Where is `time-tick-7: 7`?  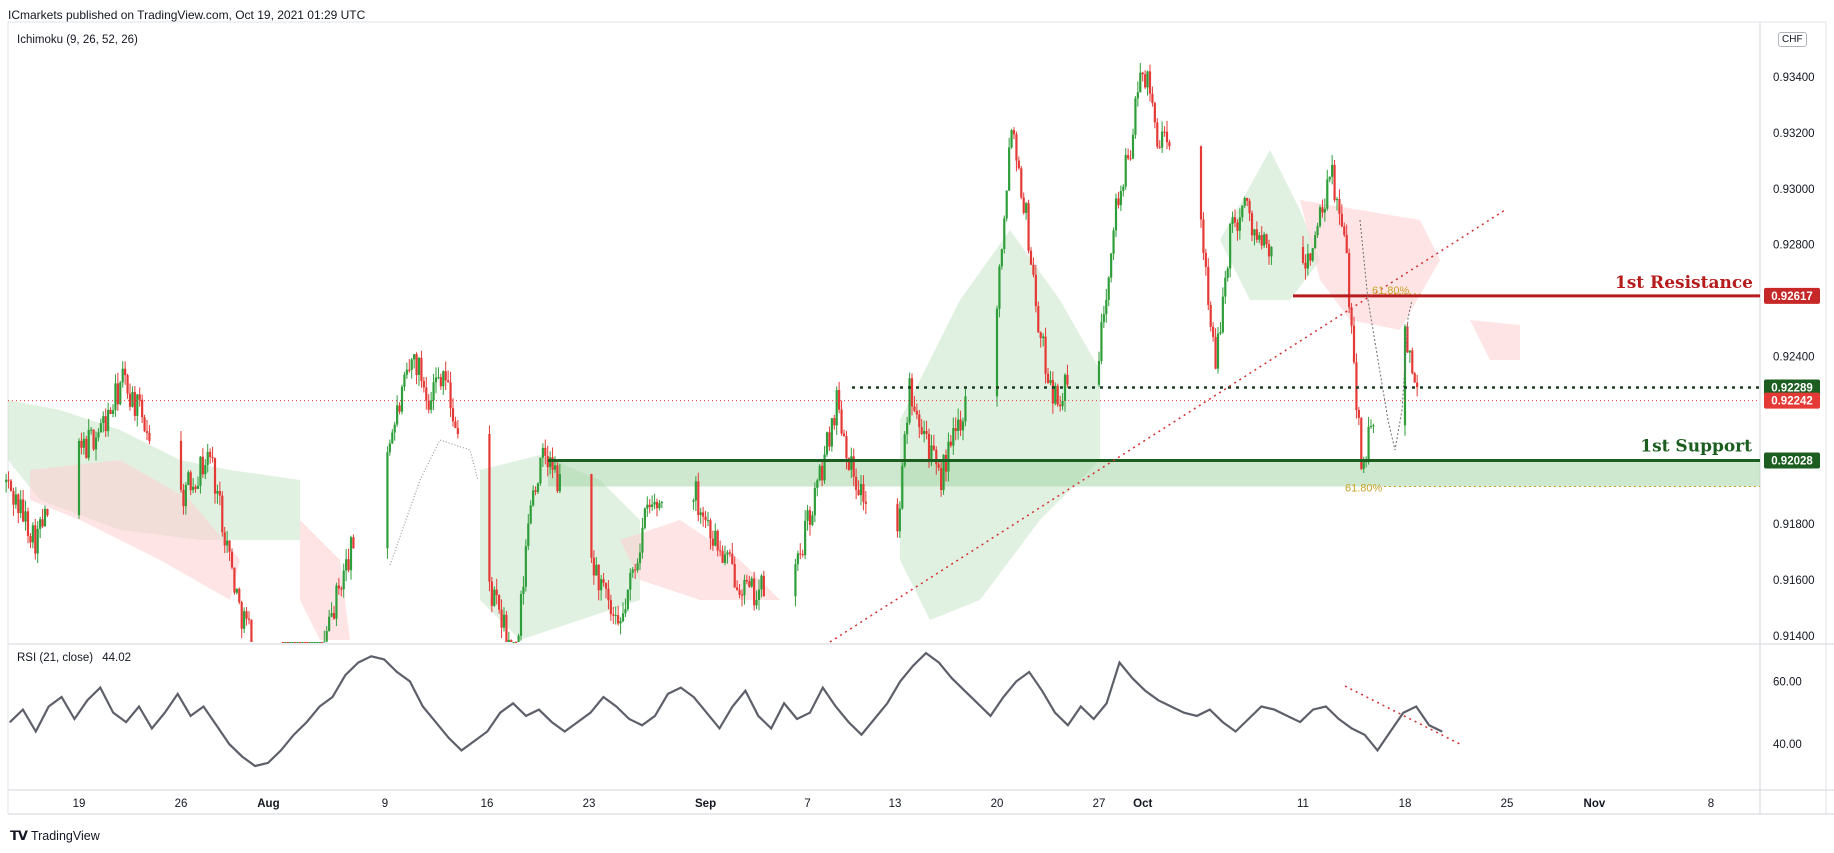
time-tick-7: 7 is located at coordinates (807, 804).